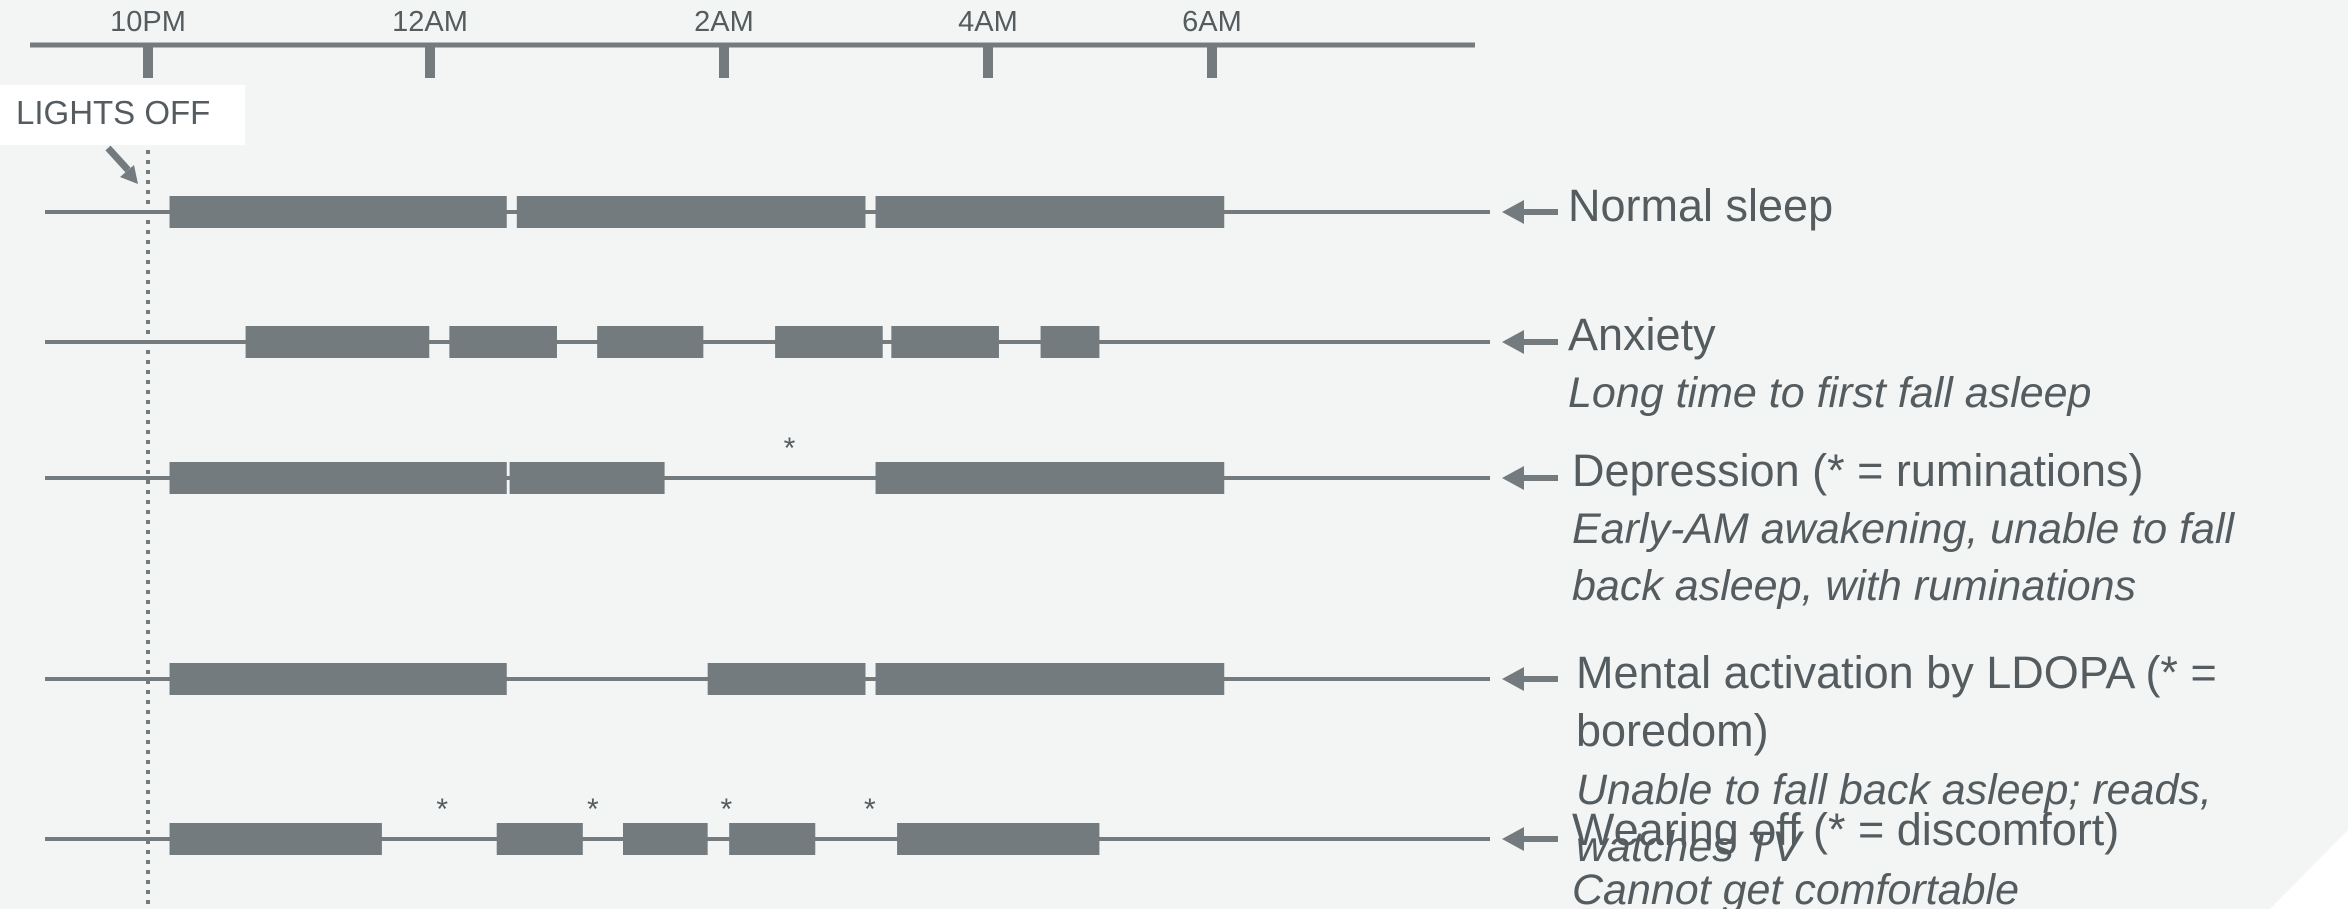 The width and height of the screenshot is (2348, 909). I want to click on row-description: watches TV, so click(1690, 847).